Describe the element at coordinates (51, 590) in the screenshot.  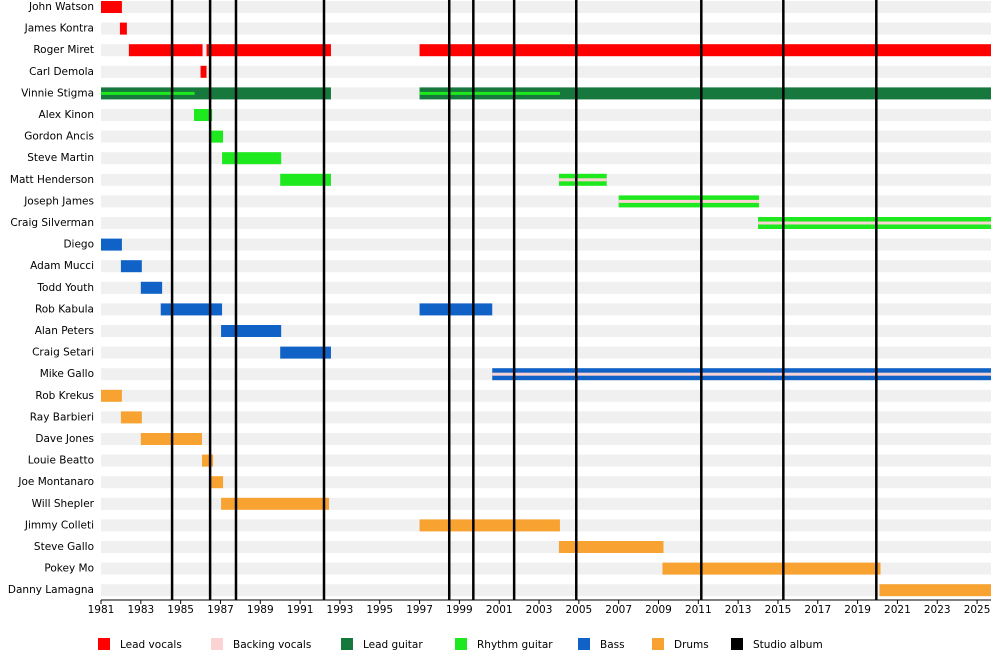
I see `member-label: Danny Lamagna` at that location.